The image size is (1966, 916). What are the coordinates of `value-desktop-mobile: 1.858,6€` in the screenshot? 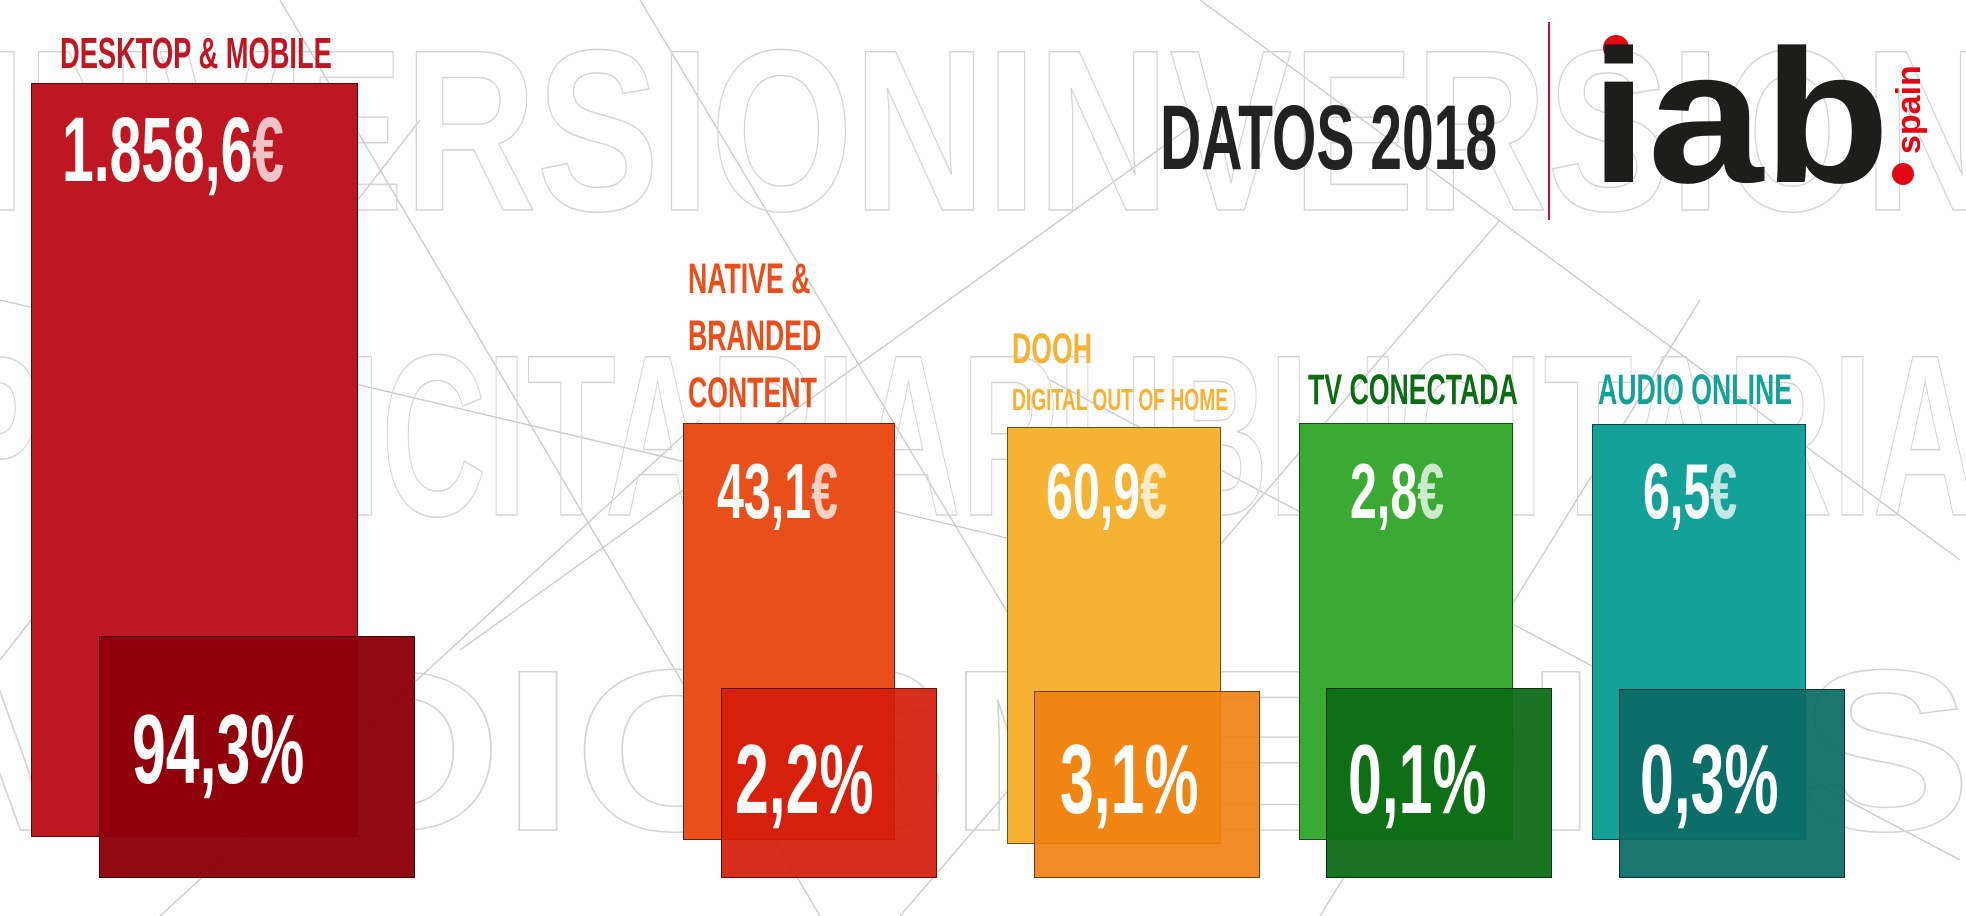 It's located at (173, 150).